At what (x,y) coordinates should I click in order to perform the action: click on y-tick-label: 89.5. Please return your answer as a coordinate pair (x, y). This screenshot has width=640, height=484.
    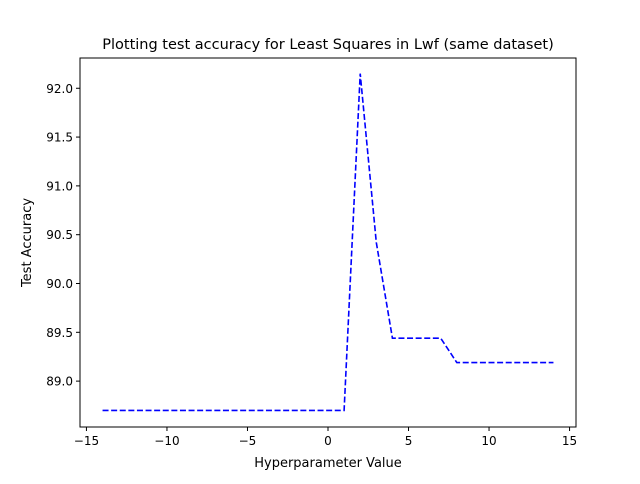
    Looking at the image, I should click on (59, 333).